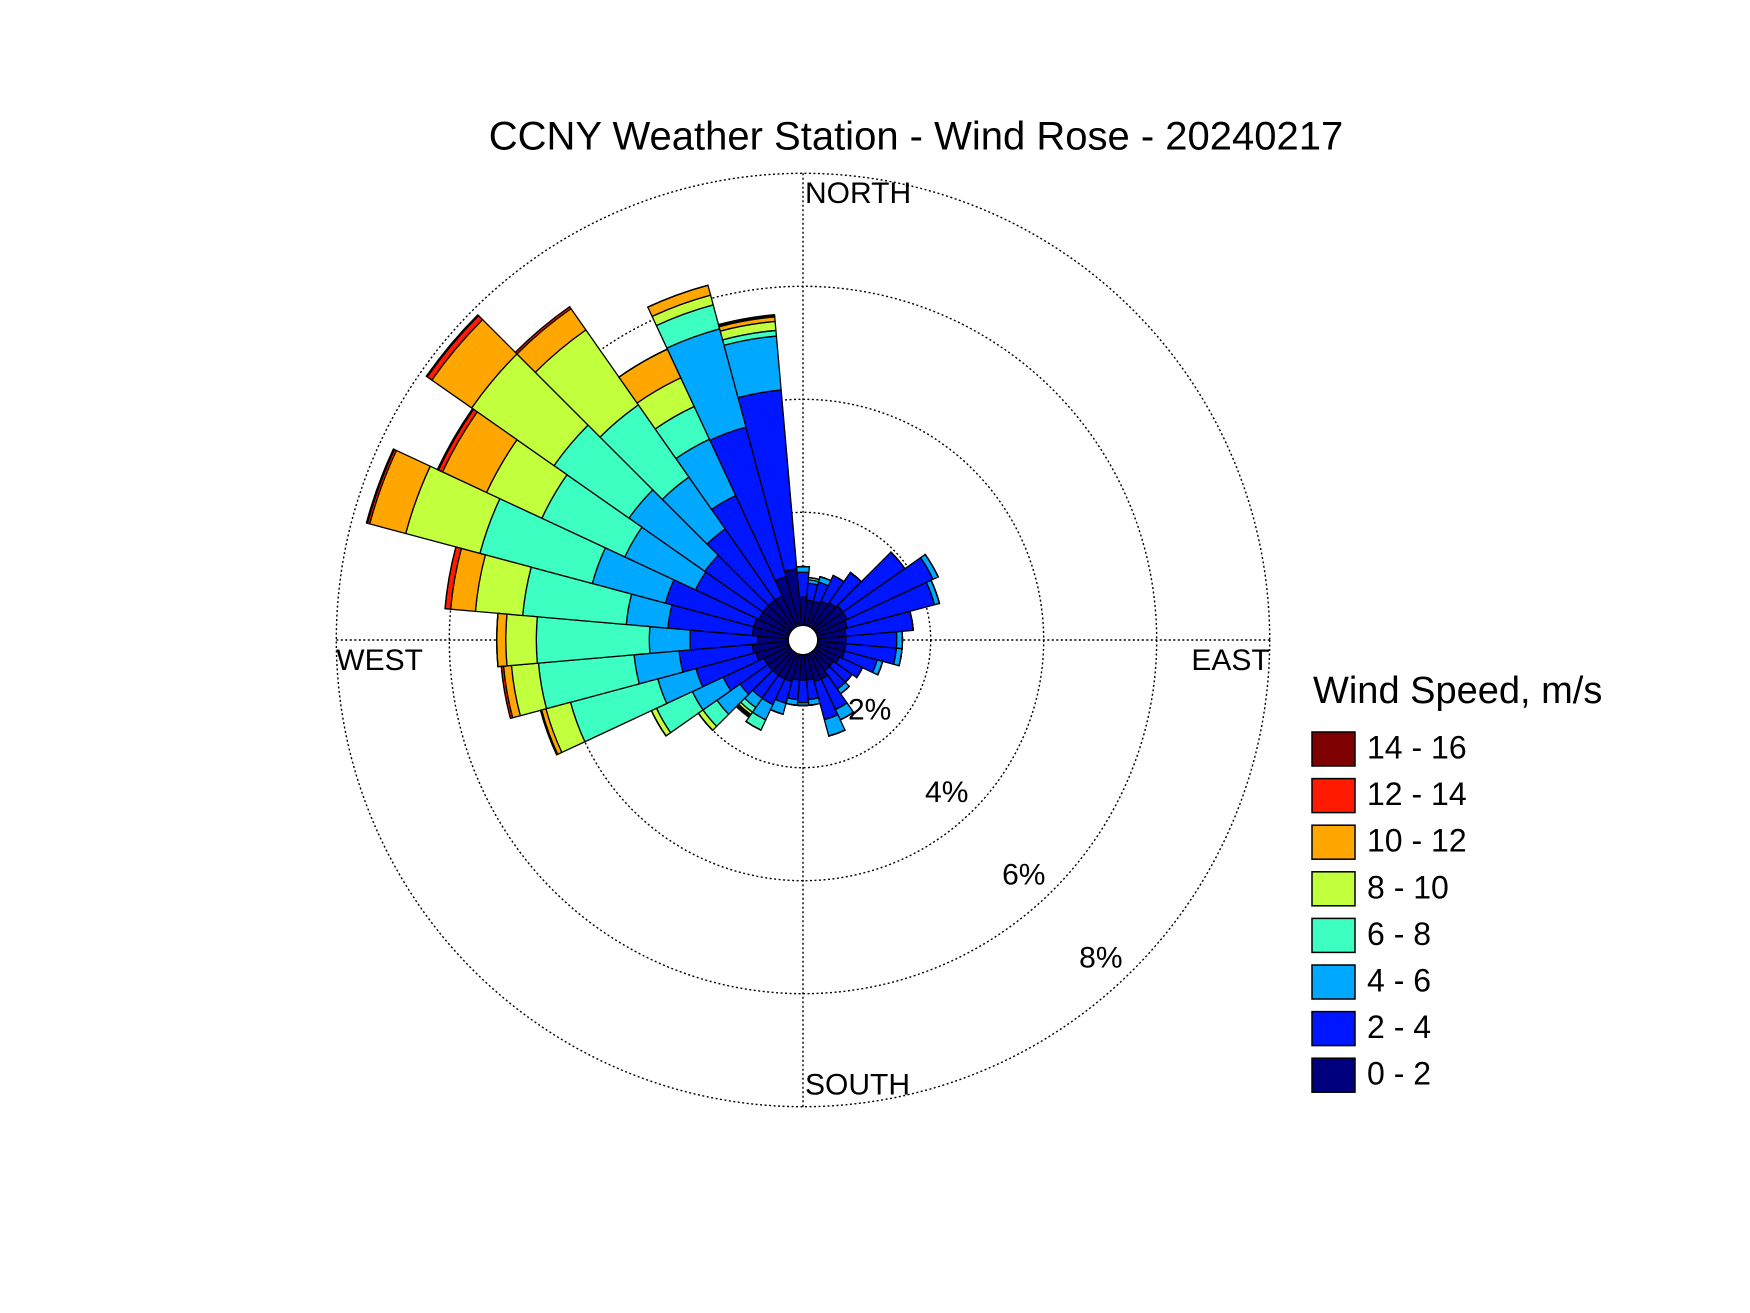 The width and height of the screenshot is (1750, 1313). What do you see at coordinates (1399, 980) in the screenshot?
I see `legend-label: 4 - 6` at bounding box center [1399, 980].